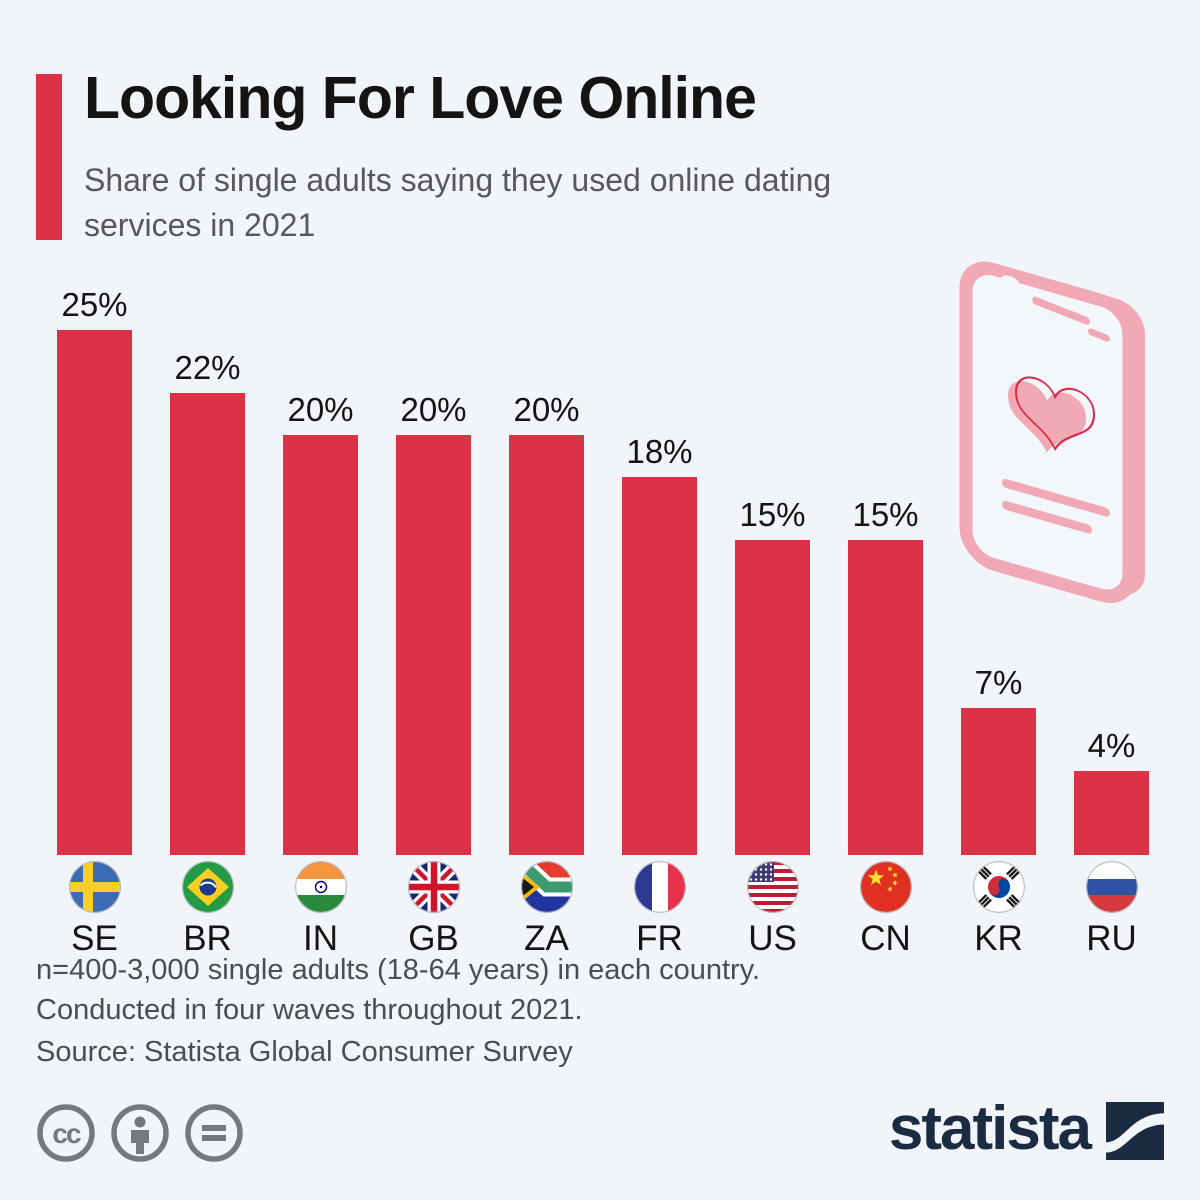 This screenshot has width=1200, height=1200. I want to click on smartphone-with-heart-illustration, so click(1058, 438).